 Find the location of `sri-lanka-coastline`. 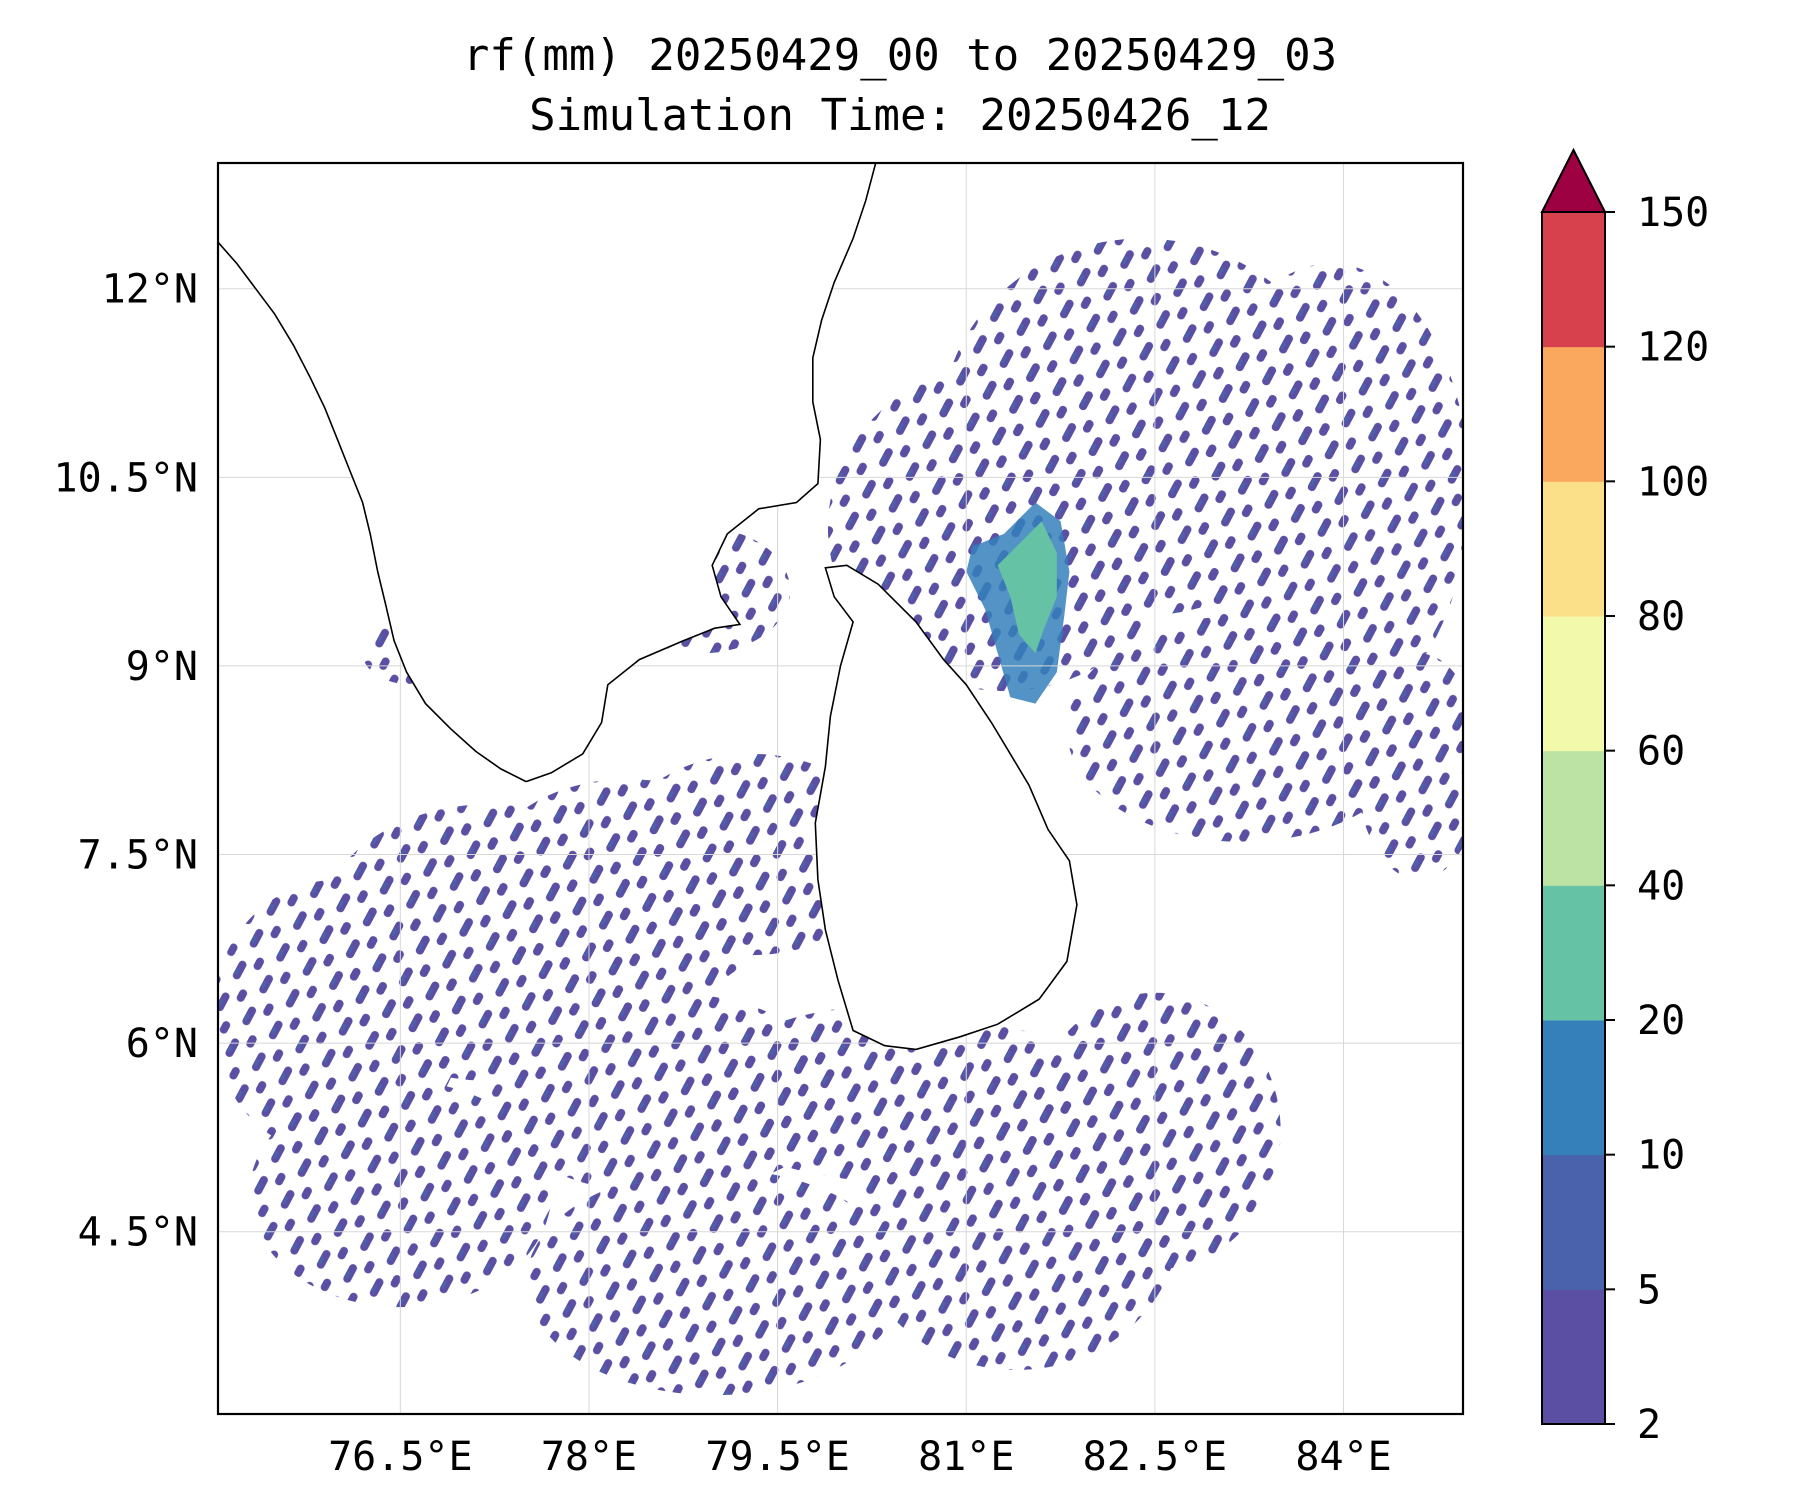

sri-lanka-coastline is located at coordinates (946, 807).